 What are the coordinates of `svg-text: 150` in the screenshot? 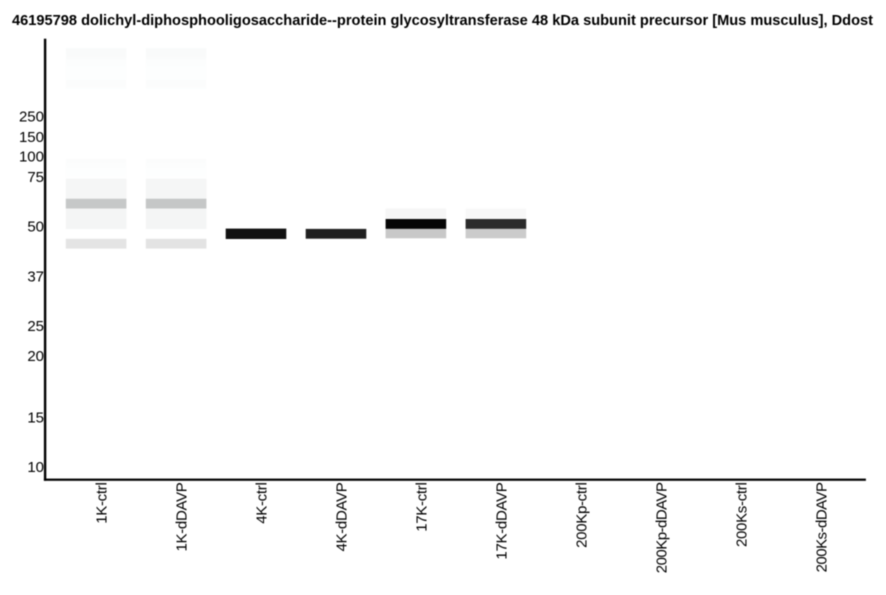 It's located at (31, 137).